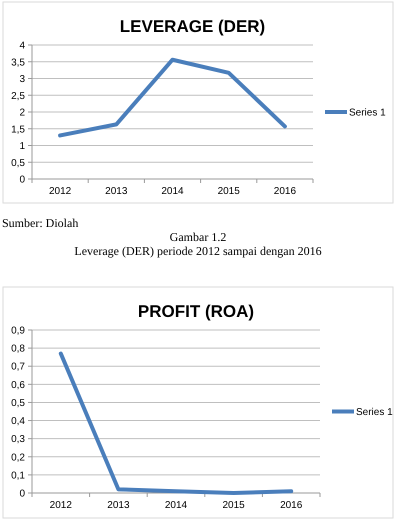 This screenshot has width=397, height=522. What do you see at coordinates (22, 113) in the screenshot?
I see `y-tick-label: 2` at bounding box center [22, 113].